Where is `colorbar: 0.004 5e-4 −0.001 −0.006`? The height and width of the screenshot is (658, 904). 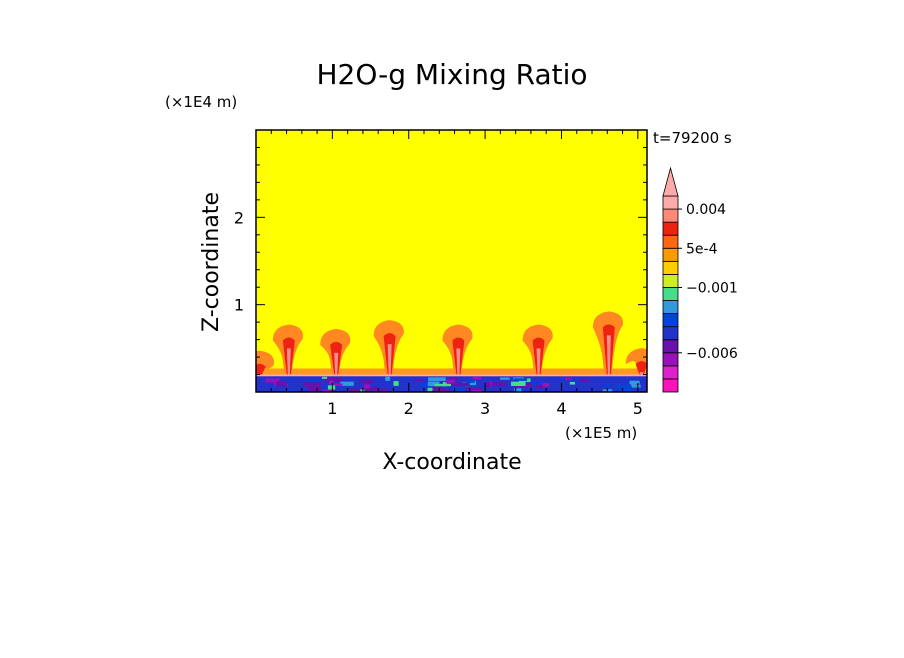
colorbar: 0.004 5e-4 −0.001 −0.006 is located at coordinates (700, 280).